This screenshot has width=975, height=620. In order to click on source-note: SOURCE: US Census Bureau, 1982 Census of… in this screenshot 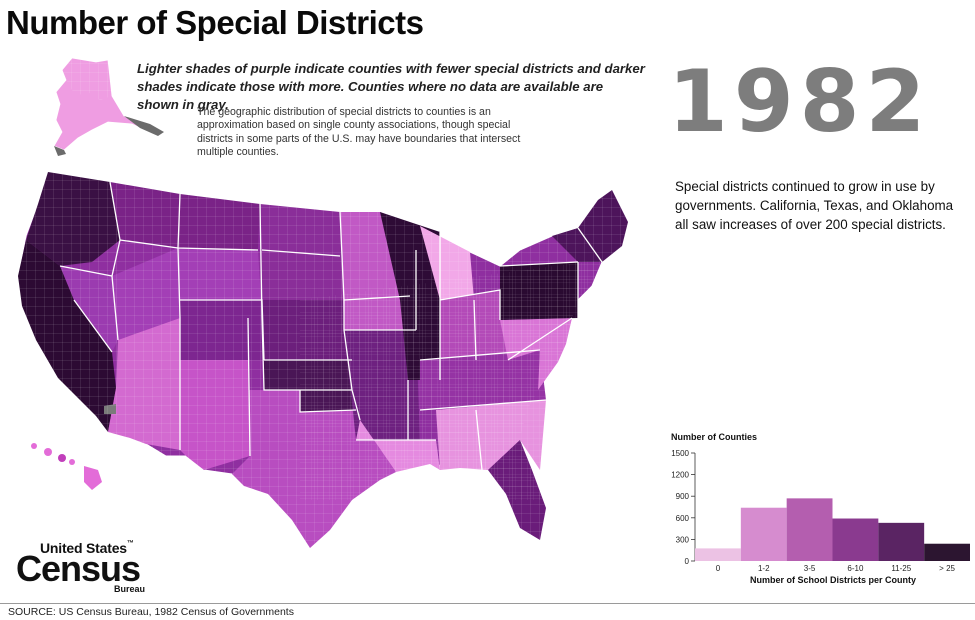, I will do `click(151, 612)`.